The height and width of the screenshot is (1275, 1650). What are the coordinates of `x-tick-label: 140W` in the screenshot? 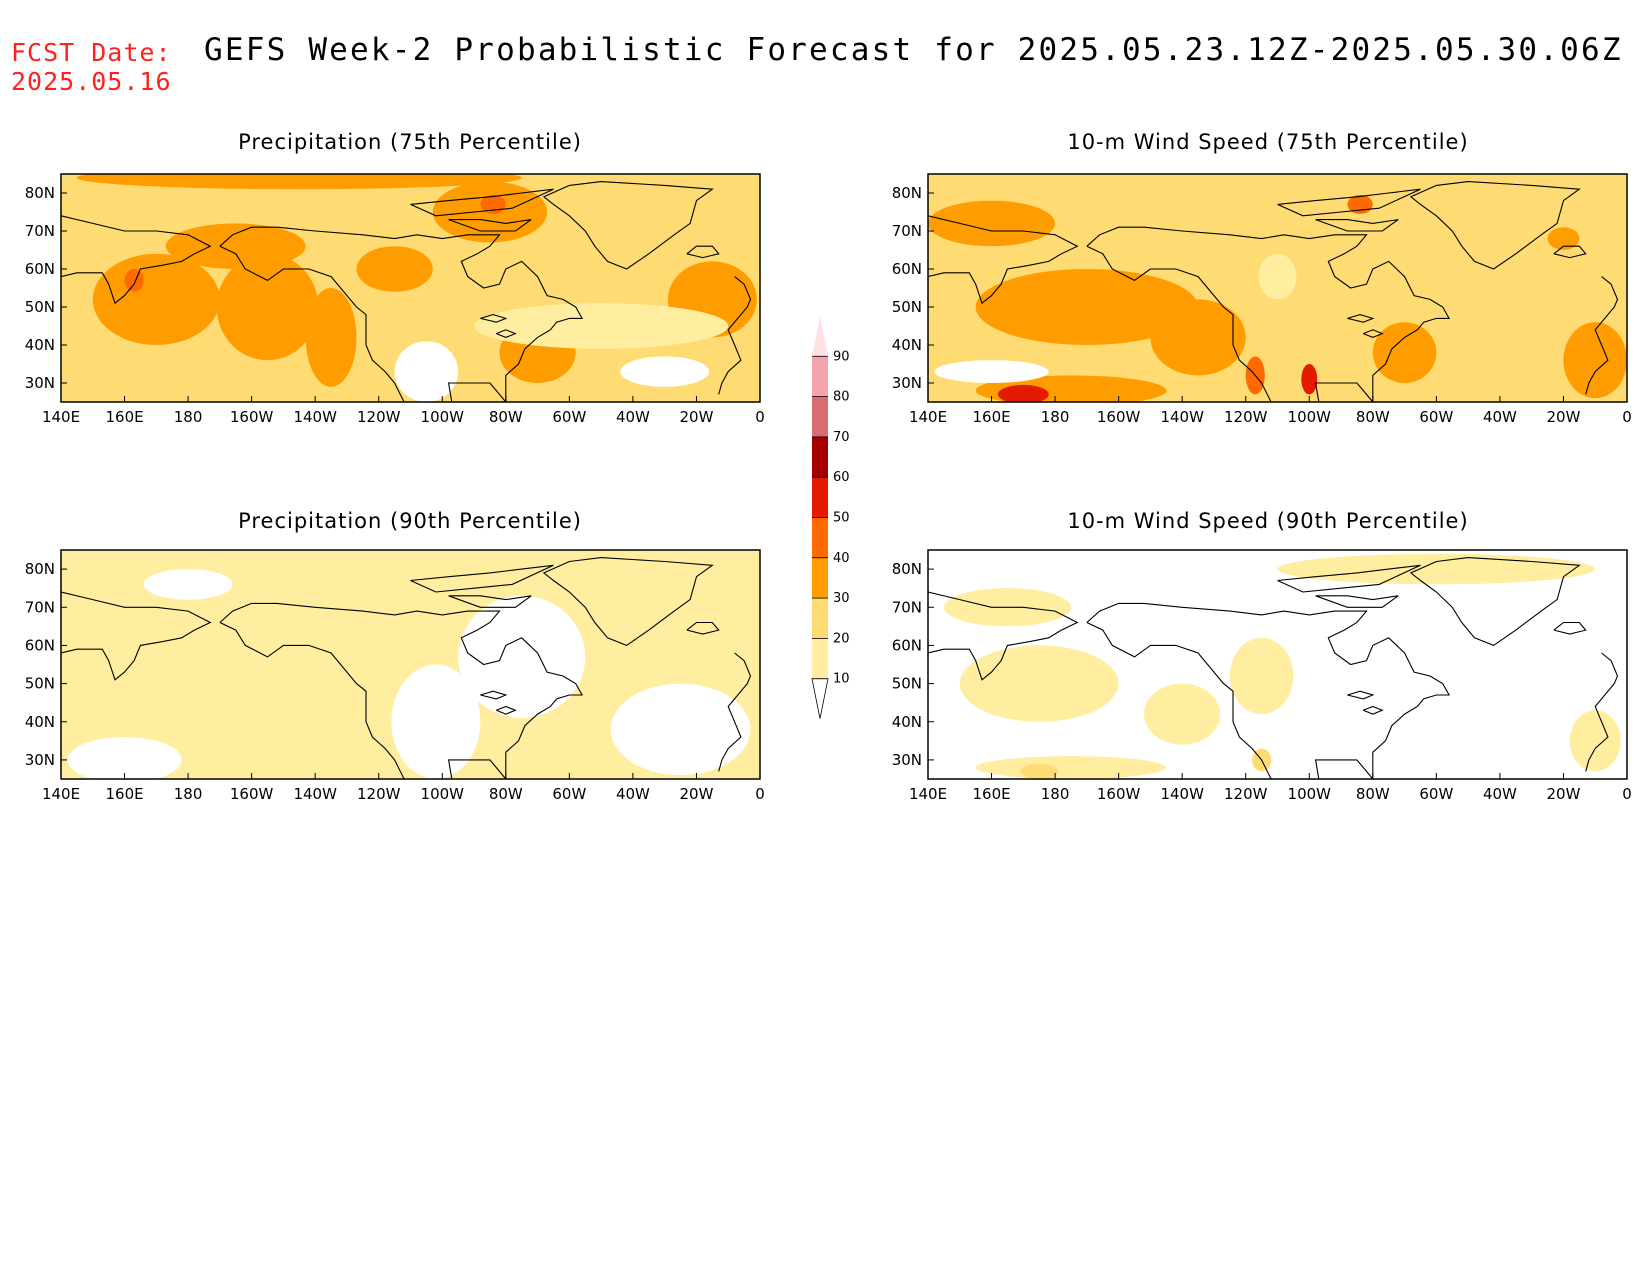 It's located at (315, 794).